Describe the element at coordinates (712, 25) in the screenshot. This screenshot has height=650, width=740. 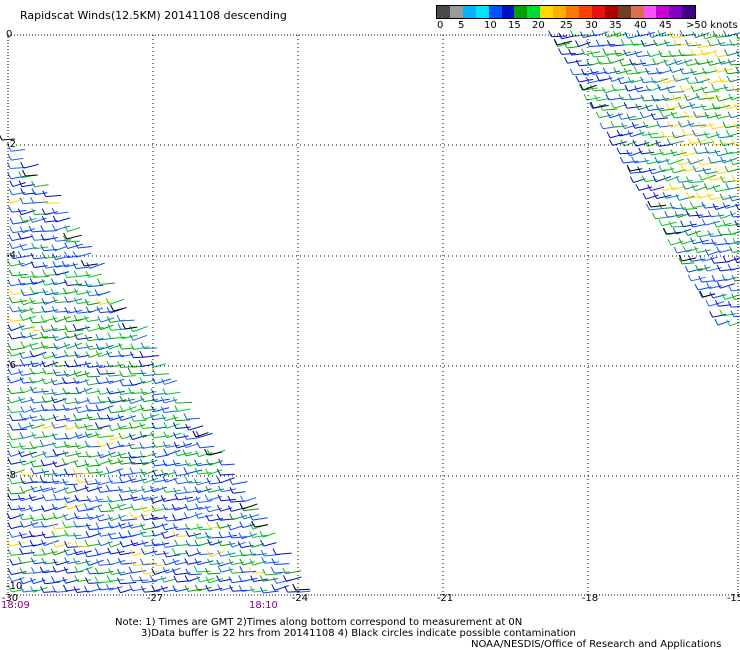
I see `legend-label: >50 knots` at that location.